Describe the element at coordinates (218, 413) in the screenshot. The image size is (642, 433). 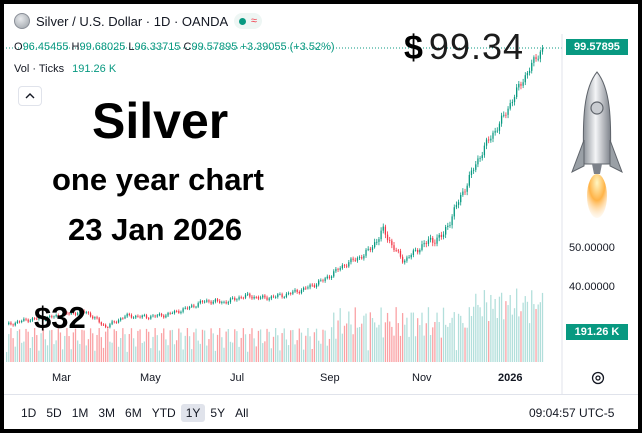
I see `range-button-5y: 5Y` at that location.